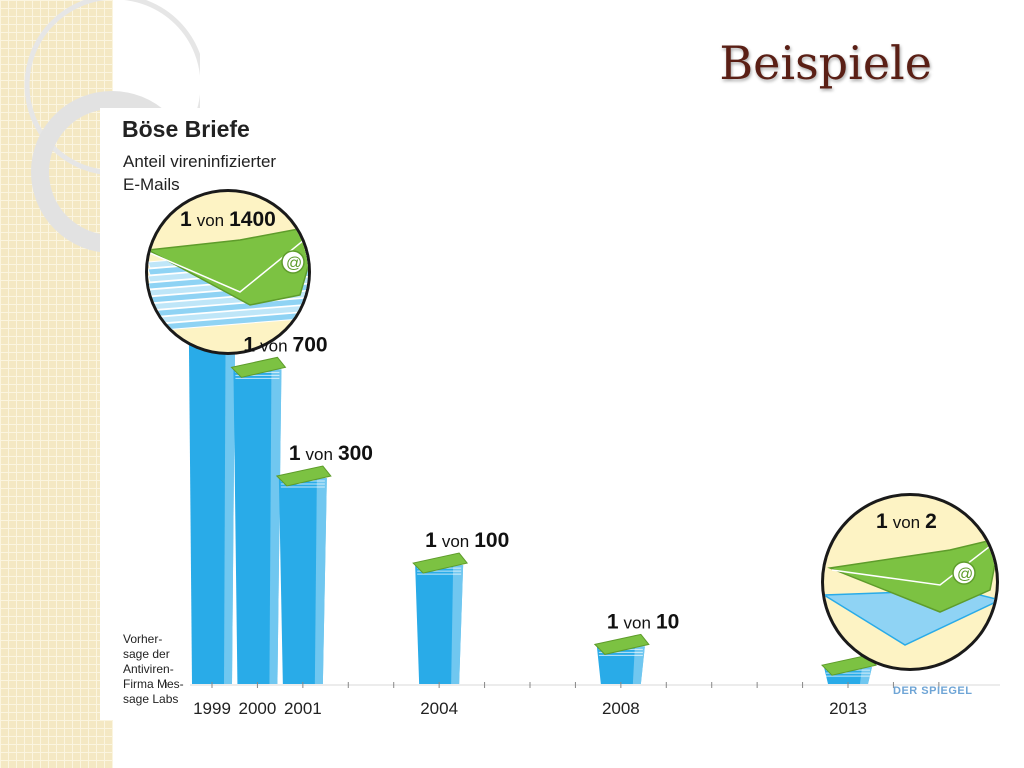 This screenshot has width=1024, height=768. What do you see at coordinates (621, 708) in the screenshot?
I see `x-tick-2008: 2008` at bounding box center [621, 708].